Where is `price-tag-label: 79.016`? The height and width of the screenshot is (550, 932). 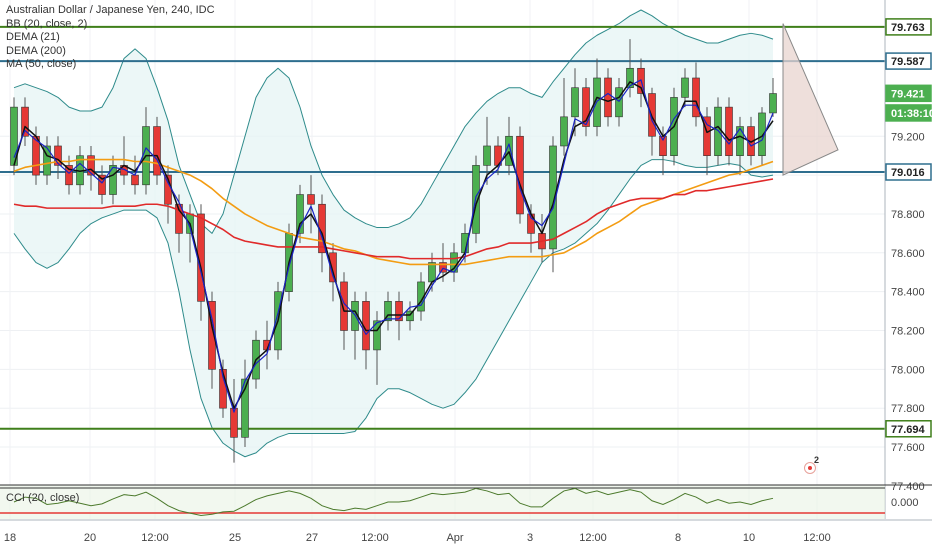
price-tag-label: 79.016 is located at coordinates (908, 173).